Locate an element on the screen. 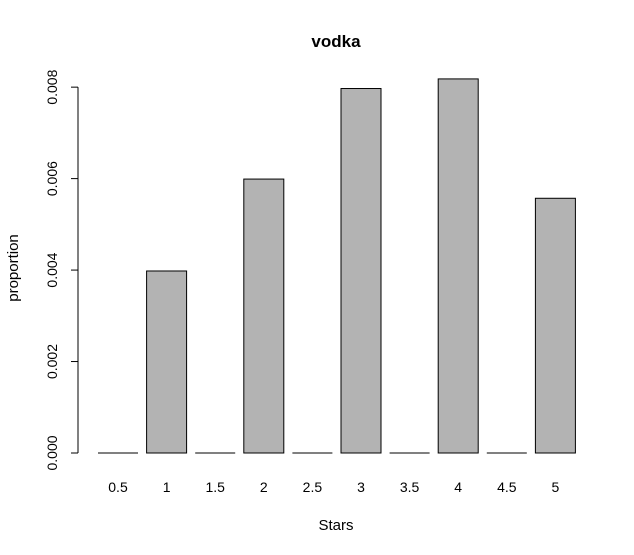 The height and width of the screenshot is (555, 634). x-tick-label: 1.5 is located at coordinates (215, 487).